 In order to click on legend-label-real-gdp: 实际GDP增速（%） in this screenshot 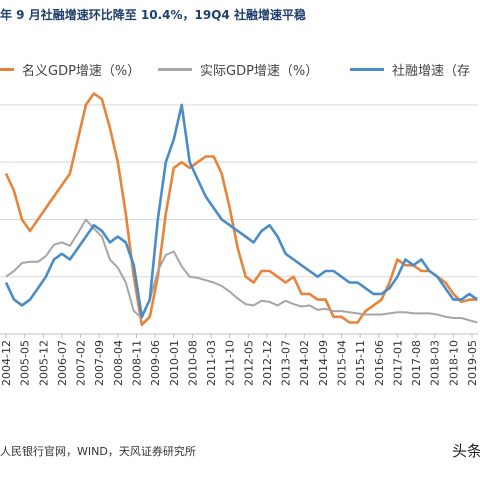, I will do `click(259, 71)`.